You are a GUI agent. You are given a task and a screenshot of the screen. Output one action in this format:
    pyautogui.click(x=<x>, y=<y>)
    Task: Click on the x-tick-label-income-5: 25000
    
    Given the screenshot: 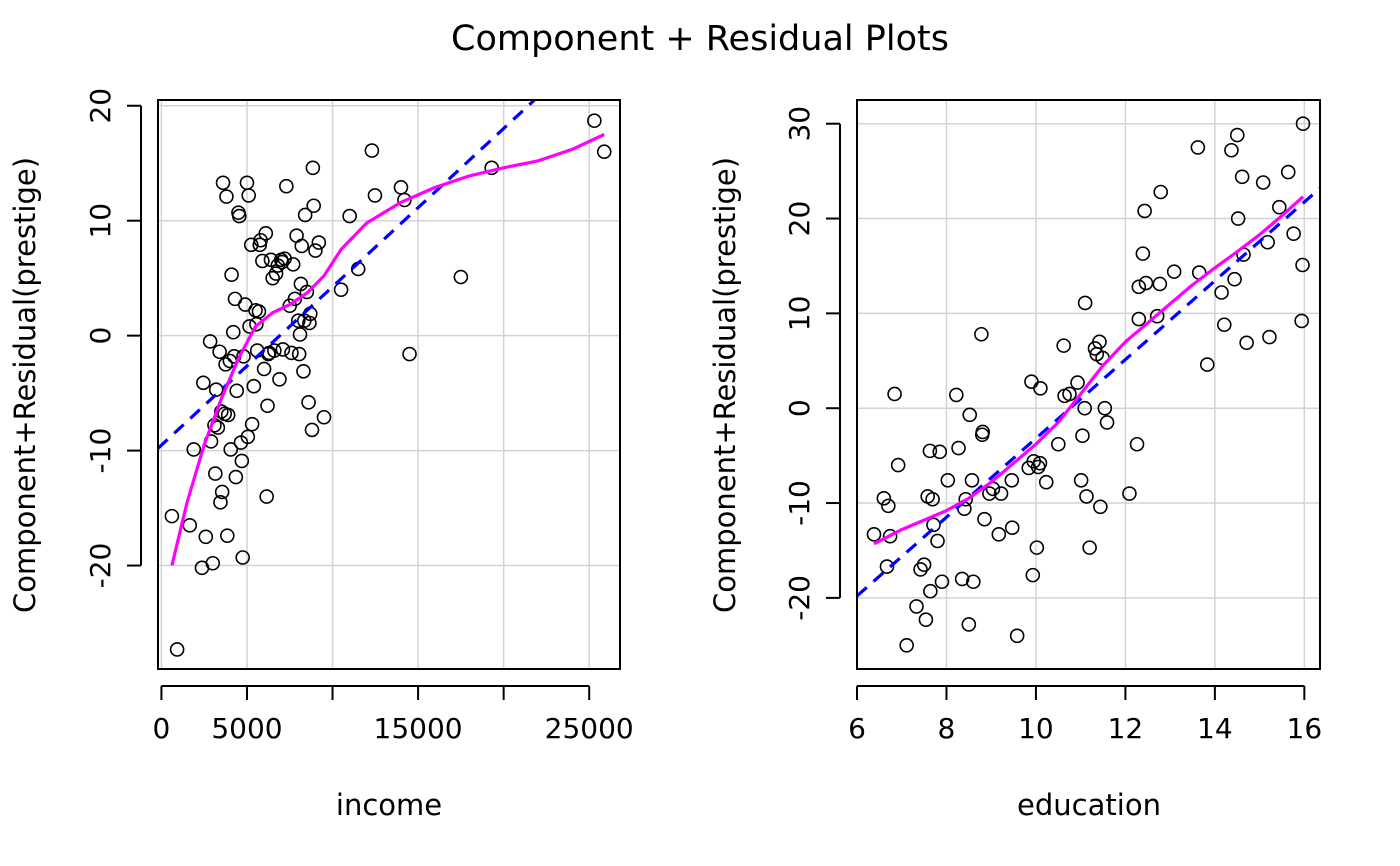 What is the action you would take?
    pyautogui.click(x=589, y=728)
    